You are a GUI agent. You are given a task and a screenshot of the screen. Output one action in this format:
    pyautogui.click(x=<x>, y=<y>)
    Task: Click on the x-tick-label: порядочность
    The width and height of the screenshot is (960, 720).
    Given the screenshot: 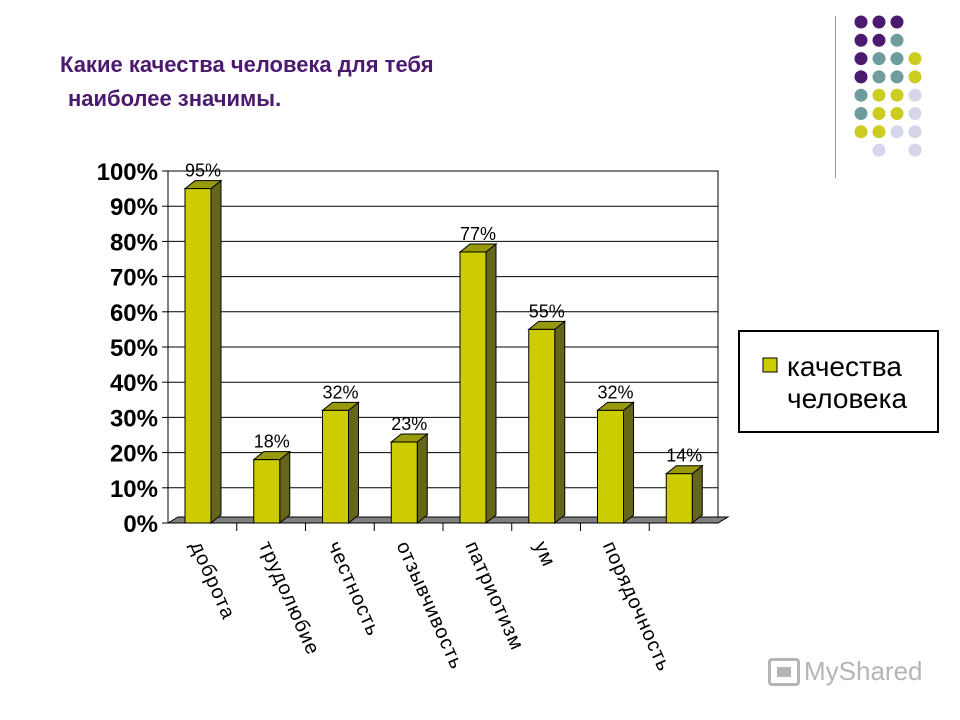 What is the action you would take?
    pyautogui.click(x=636, y=606)
    